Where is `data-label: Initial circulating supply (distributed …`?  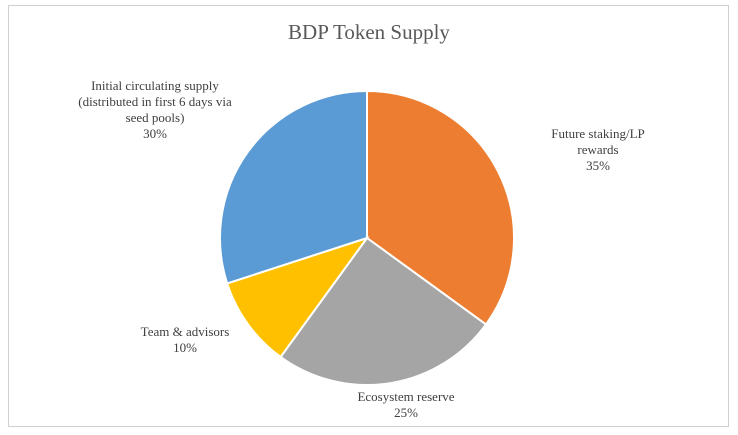
data-label: Initial circulating supply (distributed … is located at coordinates (155, 110).